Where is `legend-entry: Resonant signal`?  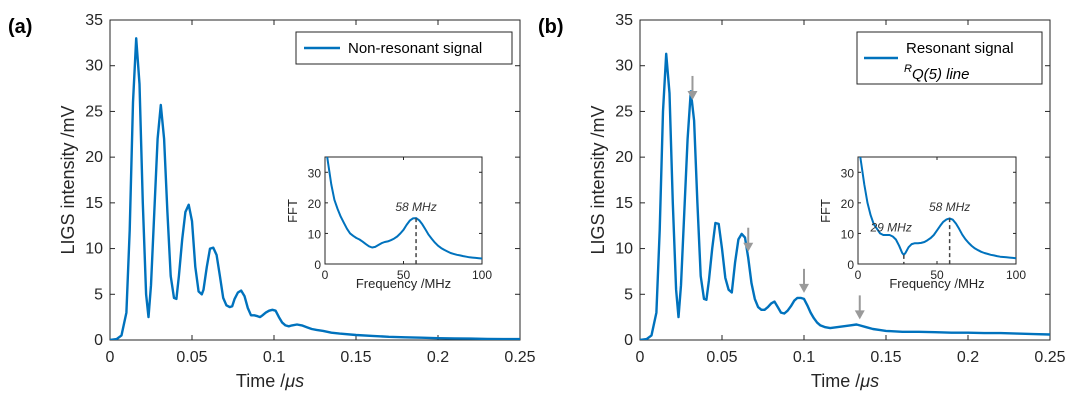
legend-entry: Resonant signal is located at coordinates (960, 48).